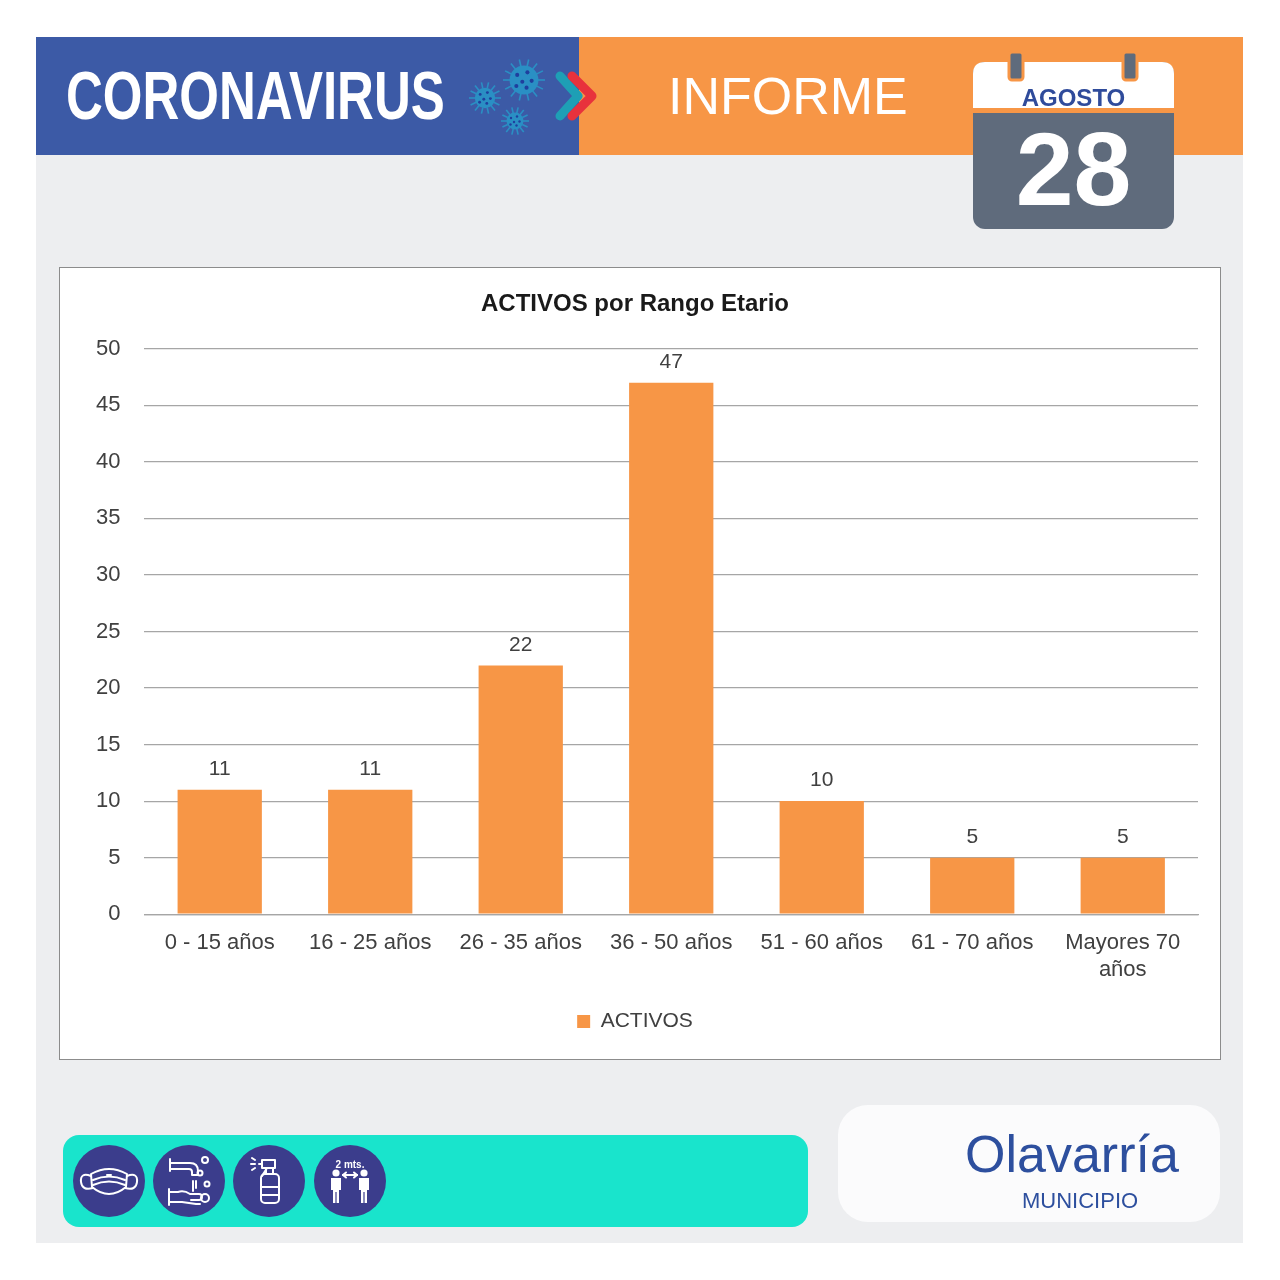 Image resolution: width=1280 pixels, height=1280 pixels. What do you see at coordinates (108, 460) in the screenshot?
I see `y-tick-label: 40` at bounding box center [108, 460].